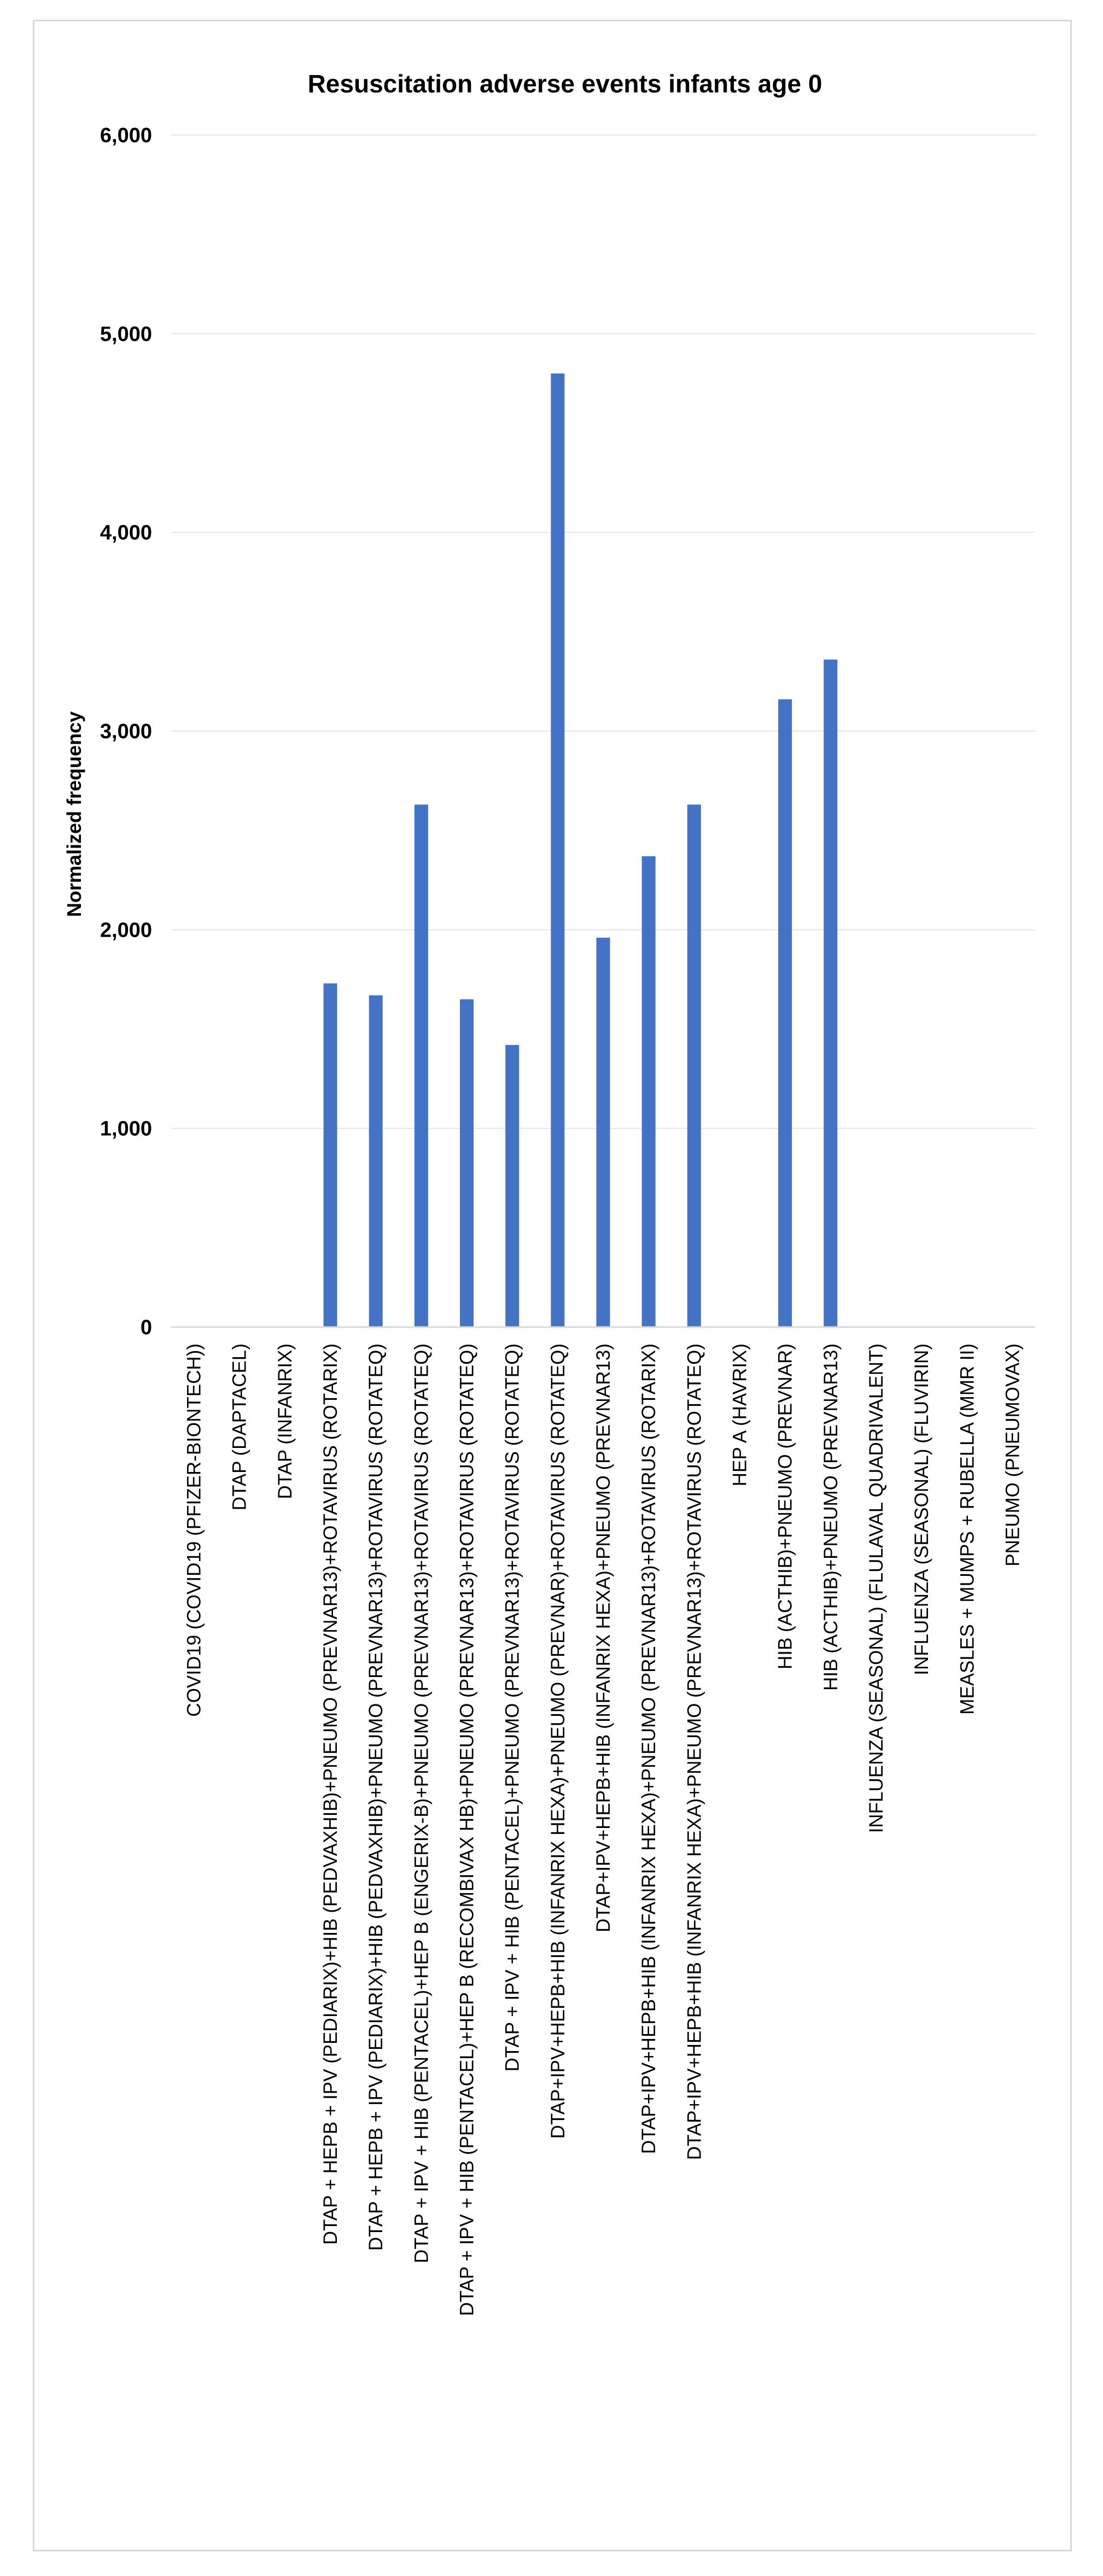  What do you see at coordinates (126, 334) in the screenshot?
I see `y-tick-label: 5,000` at bounding box center [126, 334].